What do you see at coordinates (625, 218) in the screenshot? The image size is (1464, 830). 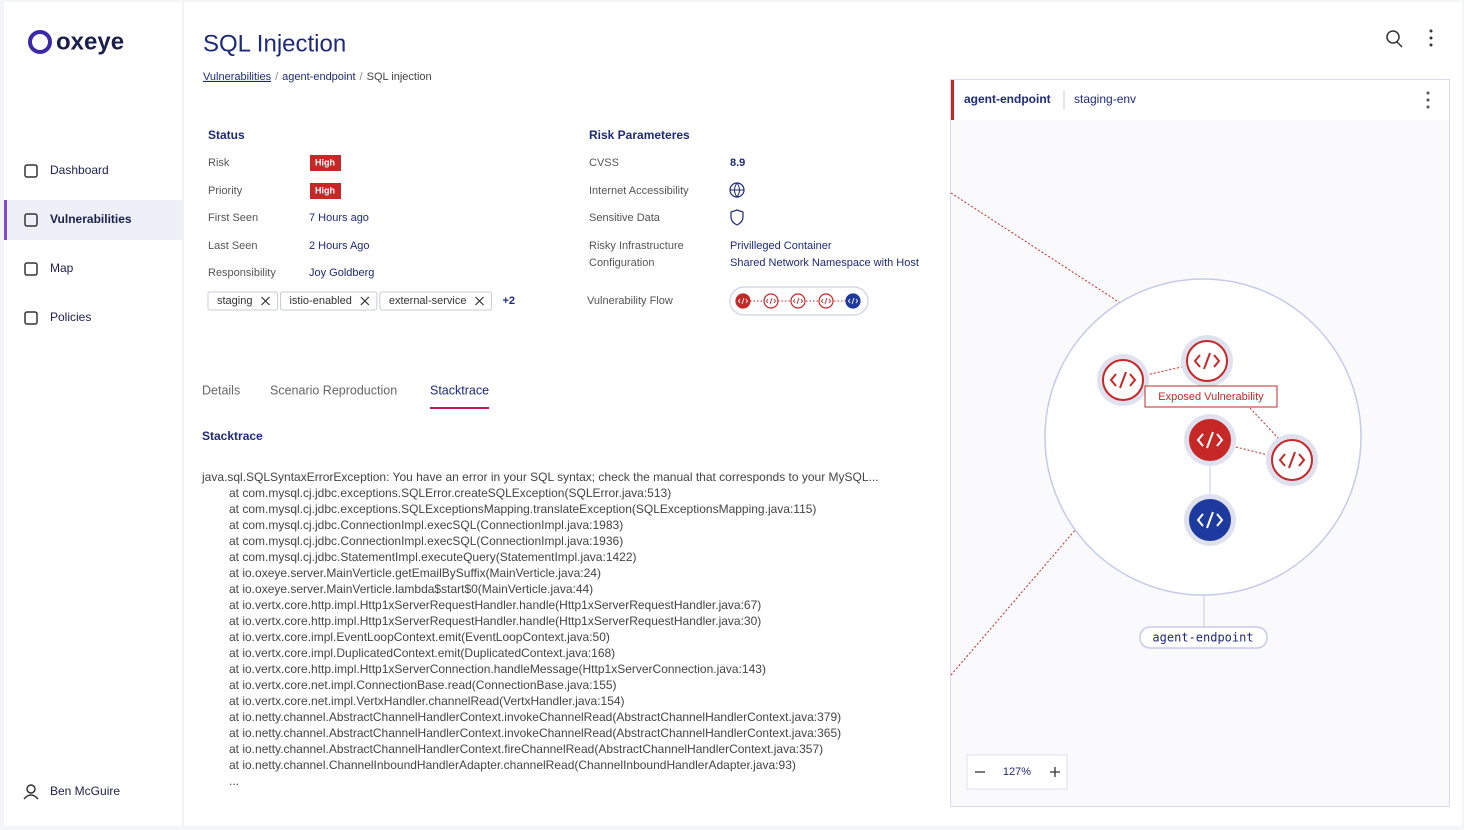 I see `field-label: Sensitive Data` at bounding box center [625, 218].